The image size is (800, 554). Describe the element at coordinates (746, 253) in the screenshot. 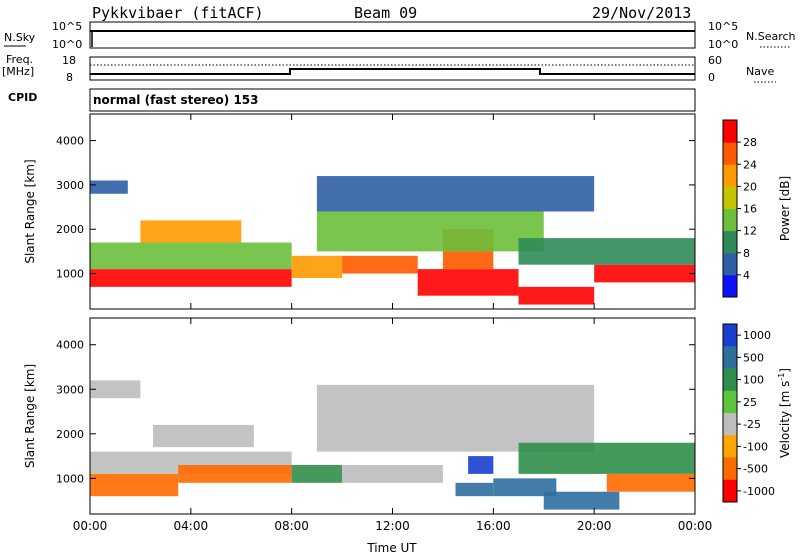

I see `colorbar-tick-label: 8` at that location.